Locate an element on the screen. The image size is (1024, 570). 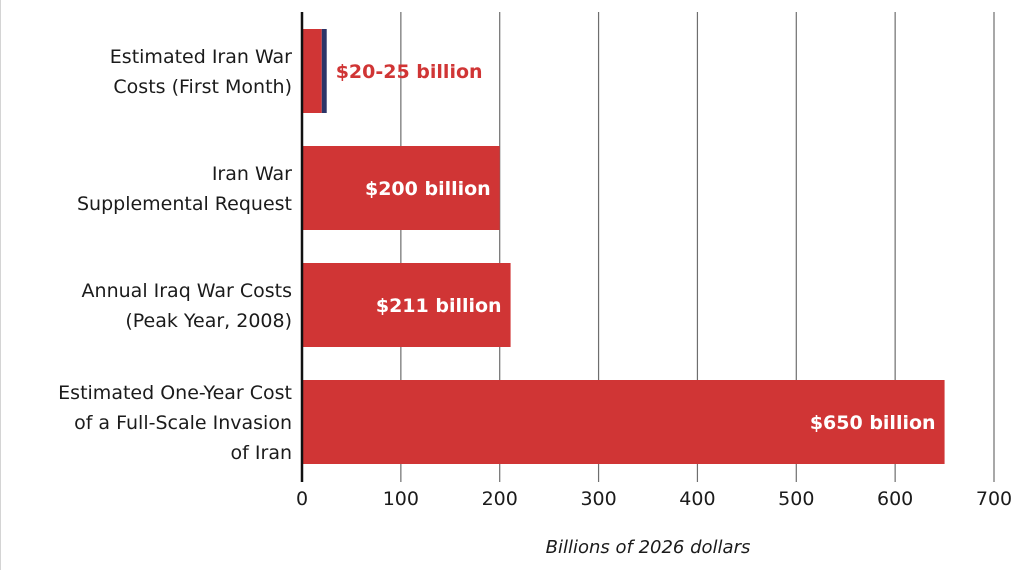
category-label: Estimated Iran War is located at coordinates (201, 57).